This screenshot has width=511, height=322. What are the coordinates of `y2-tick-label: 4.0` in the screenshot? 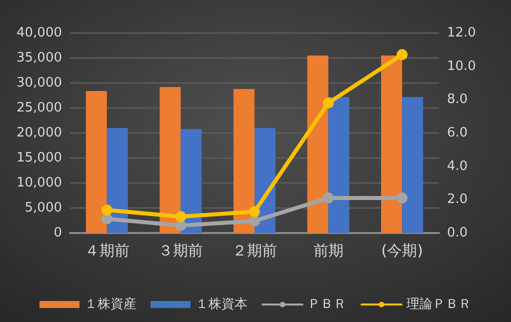 It's located at (457, 166).